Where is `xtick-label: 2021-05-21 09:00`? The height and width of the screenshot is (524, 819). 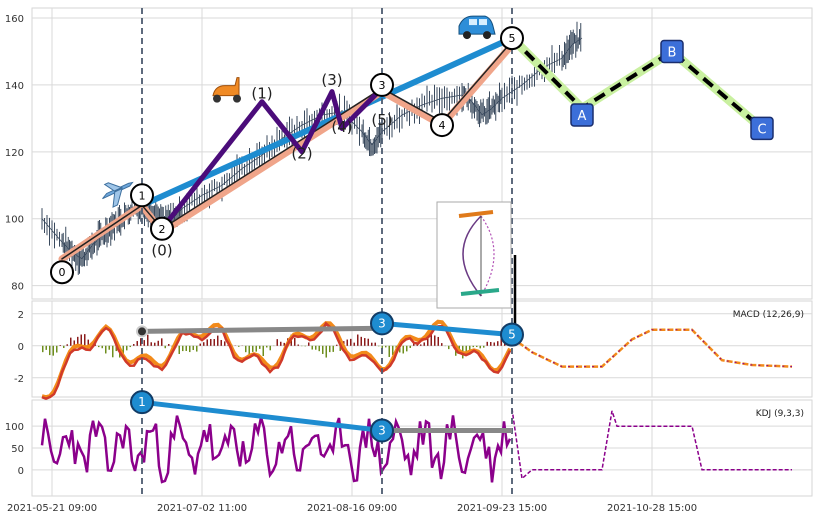
xtick-label: 2021-05-21 09:00 is located at coordinates (52, 508).